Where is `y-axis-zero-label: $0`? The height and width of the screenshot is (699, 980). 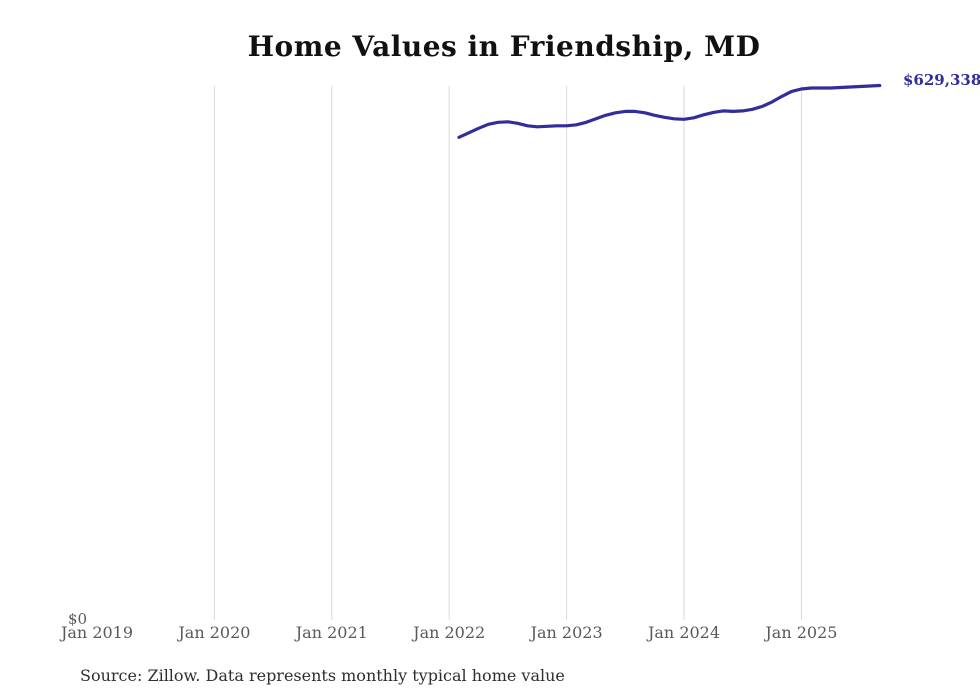 y-axis-zero-label: $0 is located at coordinates (78, 619).